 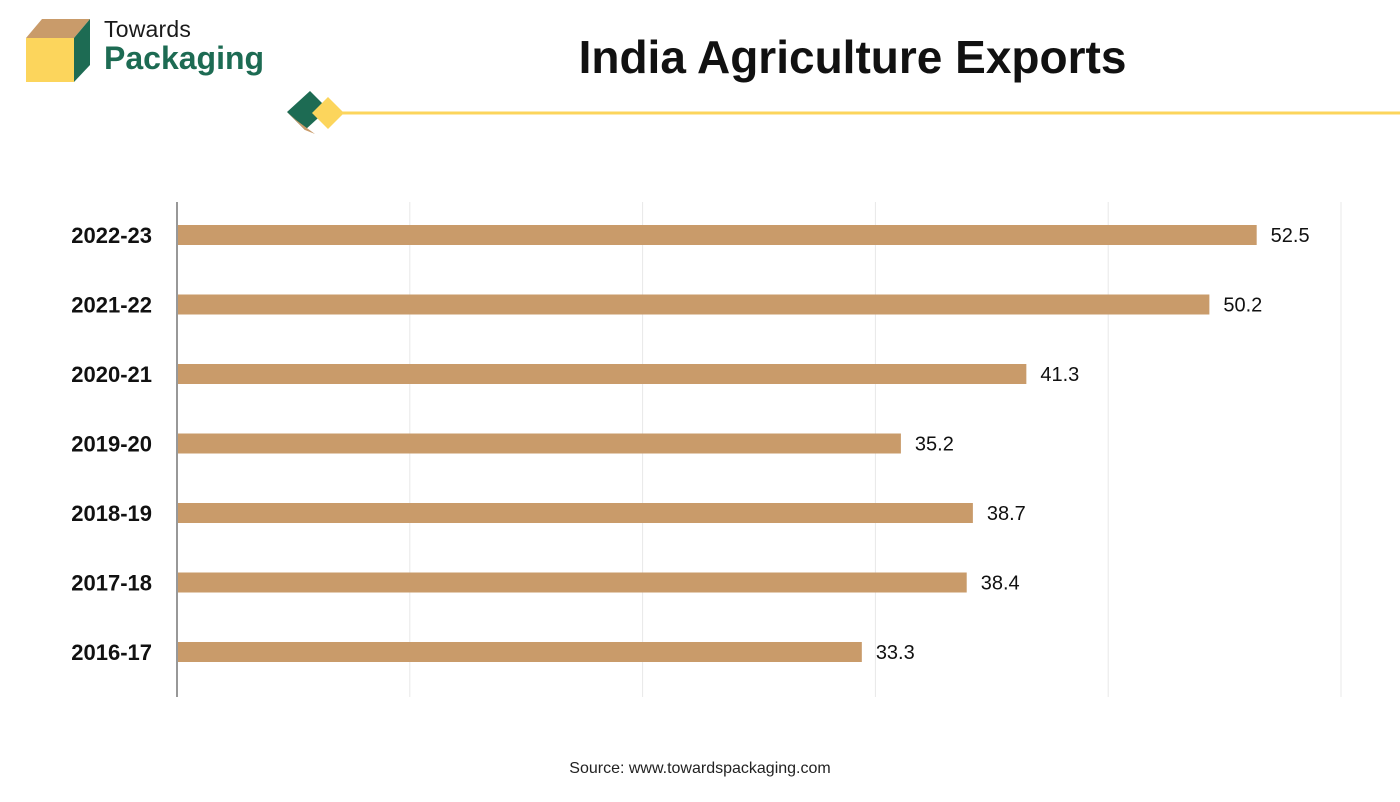 What do you see at coordinates (111, 513) in the screenshot?
I see `category-label: 2018-19` at bounding box center [111, 513].